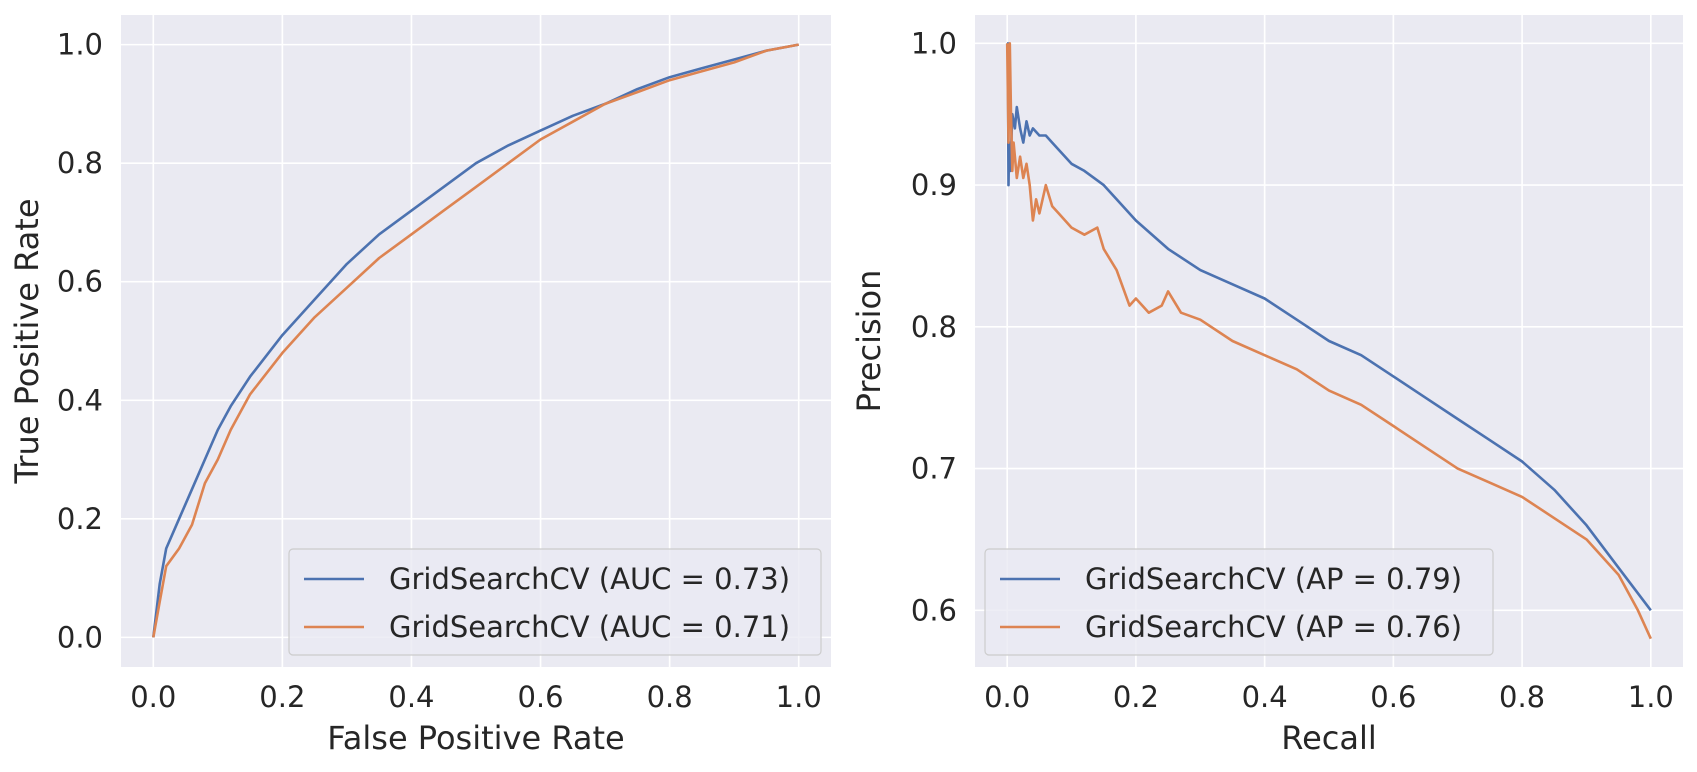  Describe the element at coordinates (1328, 738) in the screenshot. I see `x-axis-label: Recall` at that location.